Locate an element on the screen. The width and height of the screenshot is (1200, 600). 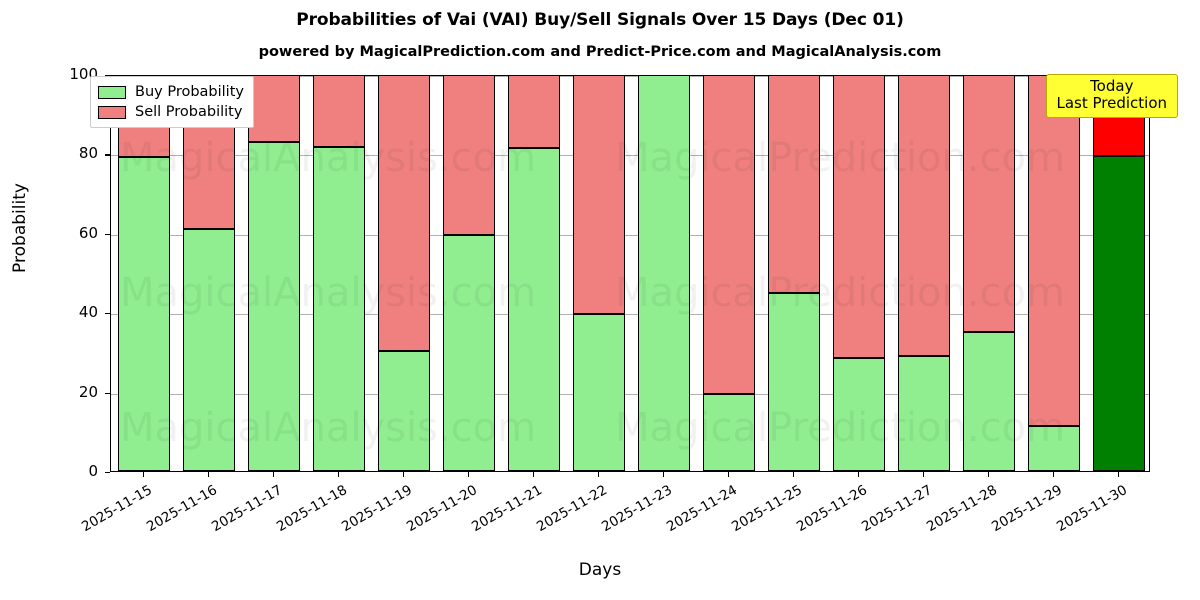
annotation-line-1: Today is located at coordinates (1112, 86).